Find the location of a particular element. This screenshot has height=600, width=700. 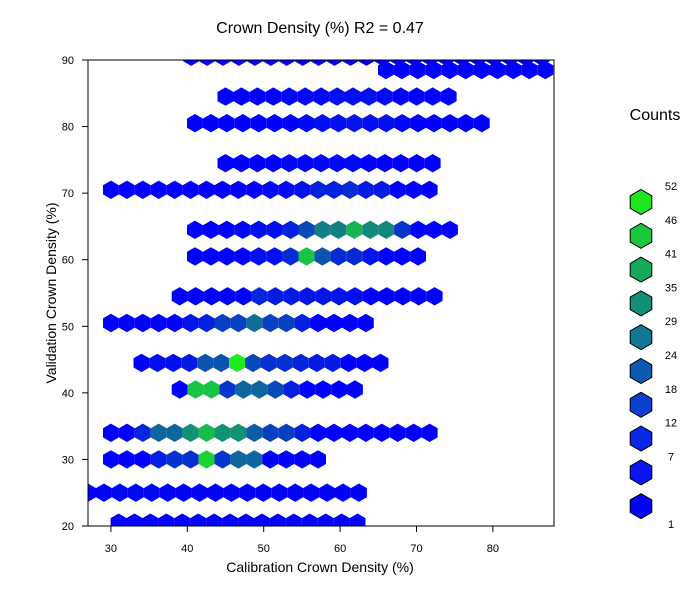

legend-label: 46 is located at coordinates (671, 221).